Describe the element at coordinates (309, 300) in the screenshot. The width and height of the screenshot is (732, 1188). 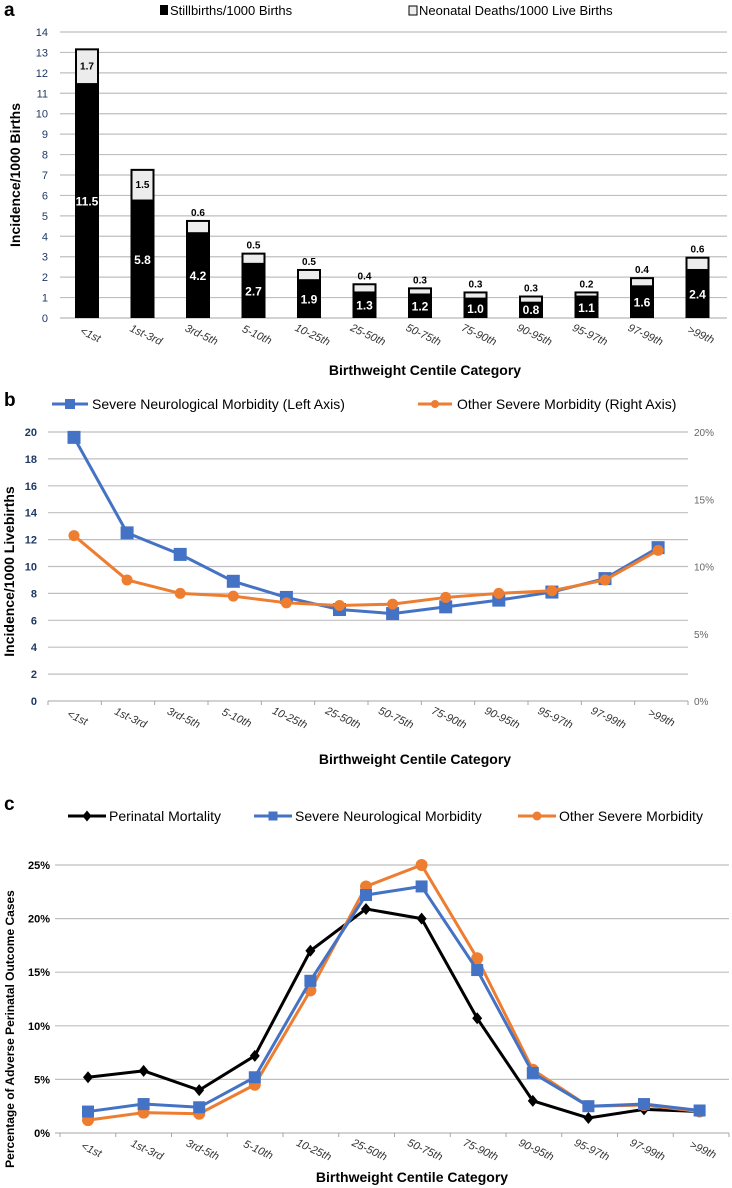
I see `bar-label-stillbirths: 1.9` at that location.